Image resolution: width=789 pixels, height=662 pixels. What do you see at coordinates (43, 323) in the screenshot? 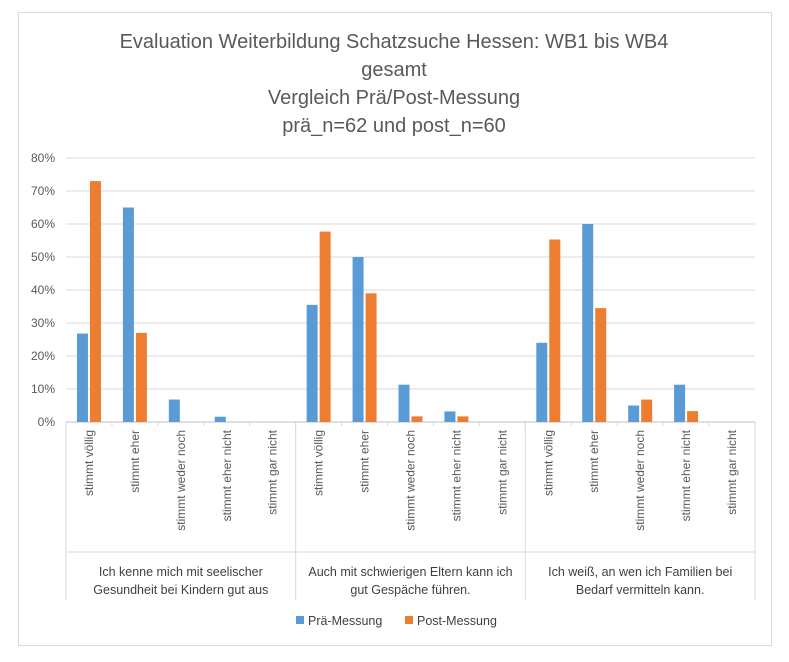
I see `y-tick-label: 30%` at bounding box center [43, 323].